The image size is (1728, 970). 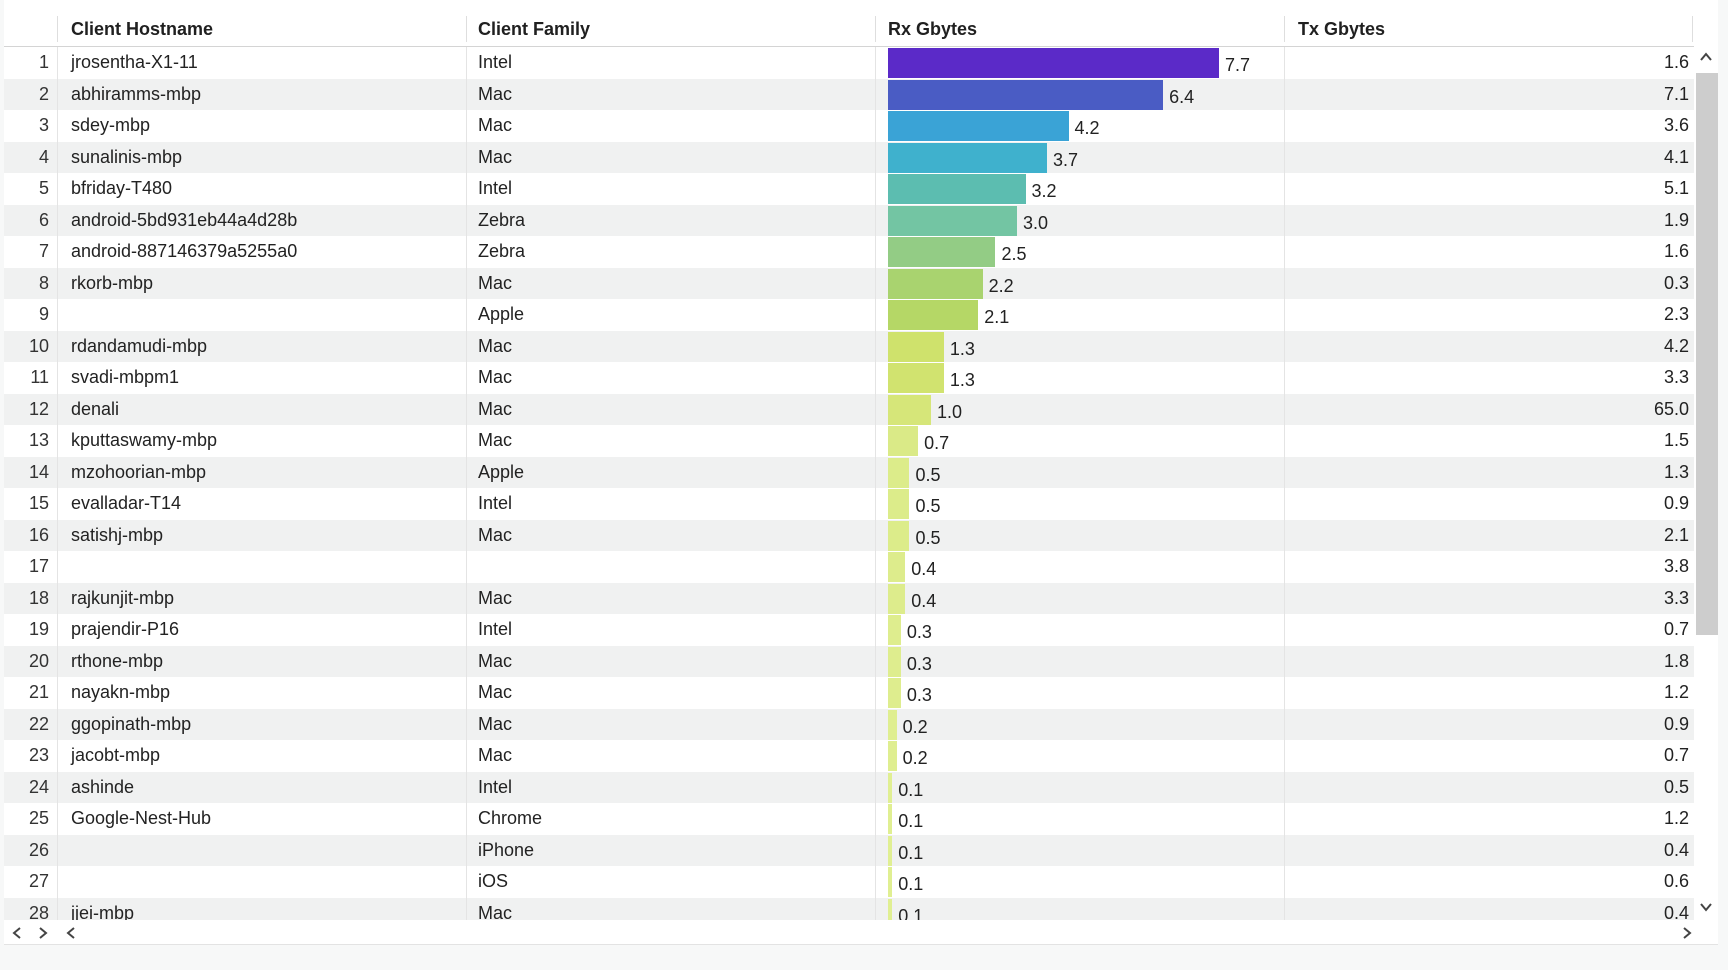 I want to click on table-row: 24 ashinde Intel 0.5 0.1, so click(x=849, y=787).